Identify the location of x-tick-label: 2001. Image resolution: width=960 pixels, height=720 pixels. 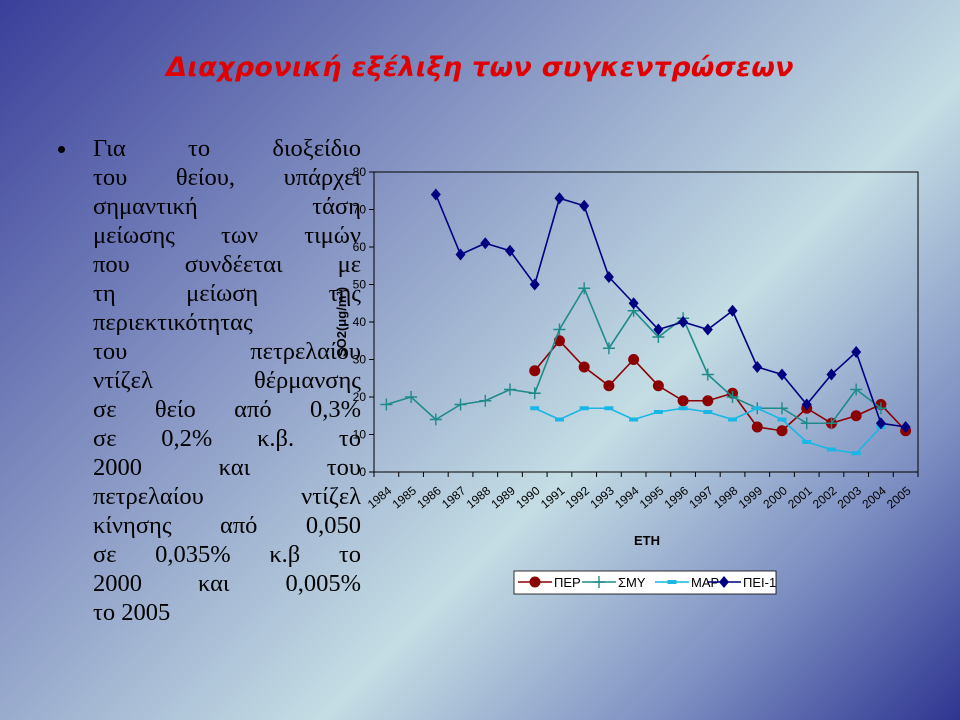
(800, 497).